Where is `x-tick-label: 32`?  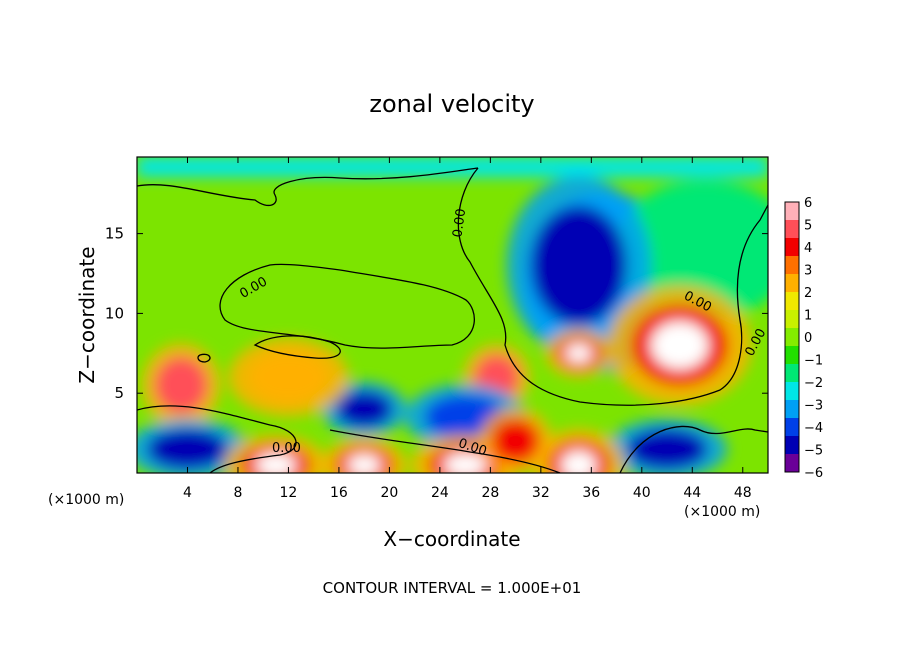
x-tick-label: 32 is located at coordinates (541, 493).